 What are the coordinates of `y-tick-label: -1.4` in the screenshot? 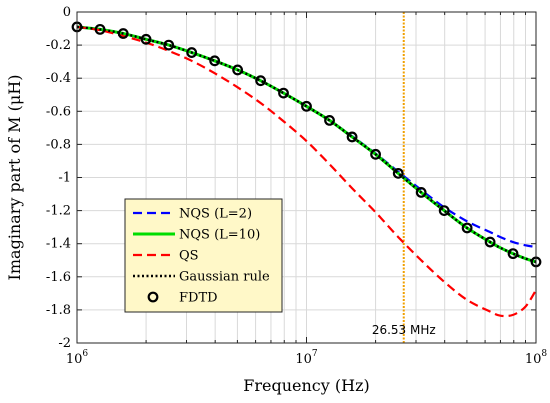 It's located at (58, 244).